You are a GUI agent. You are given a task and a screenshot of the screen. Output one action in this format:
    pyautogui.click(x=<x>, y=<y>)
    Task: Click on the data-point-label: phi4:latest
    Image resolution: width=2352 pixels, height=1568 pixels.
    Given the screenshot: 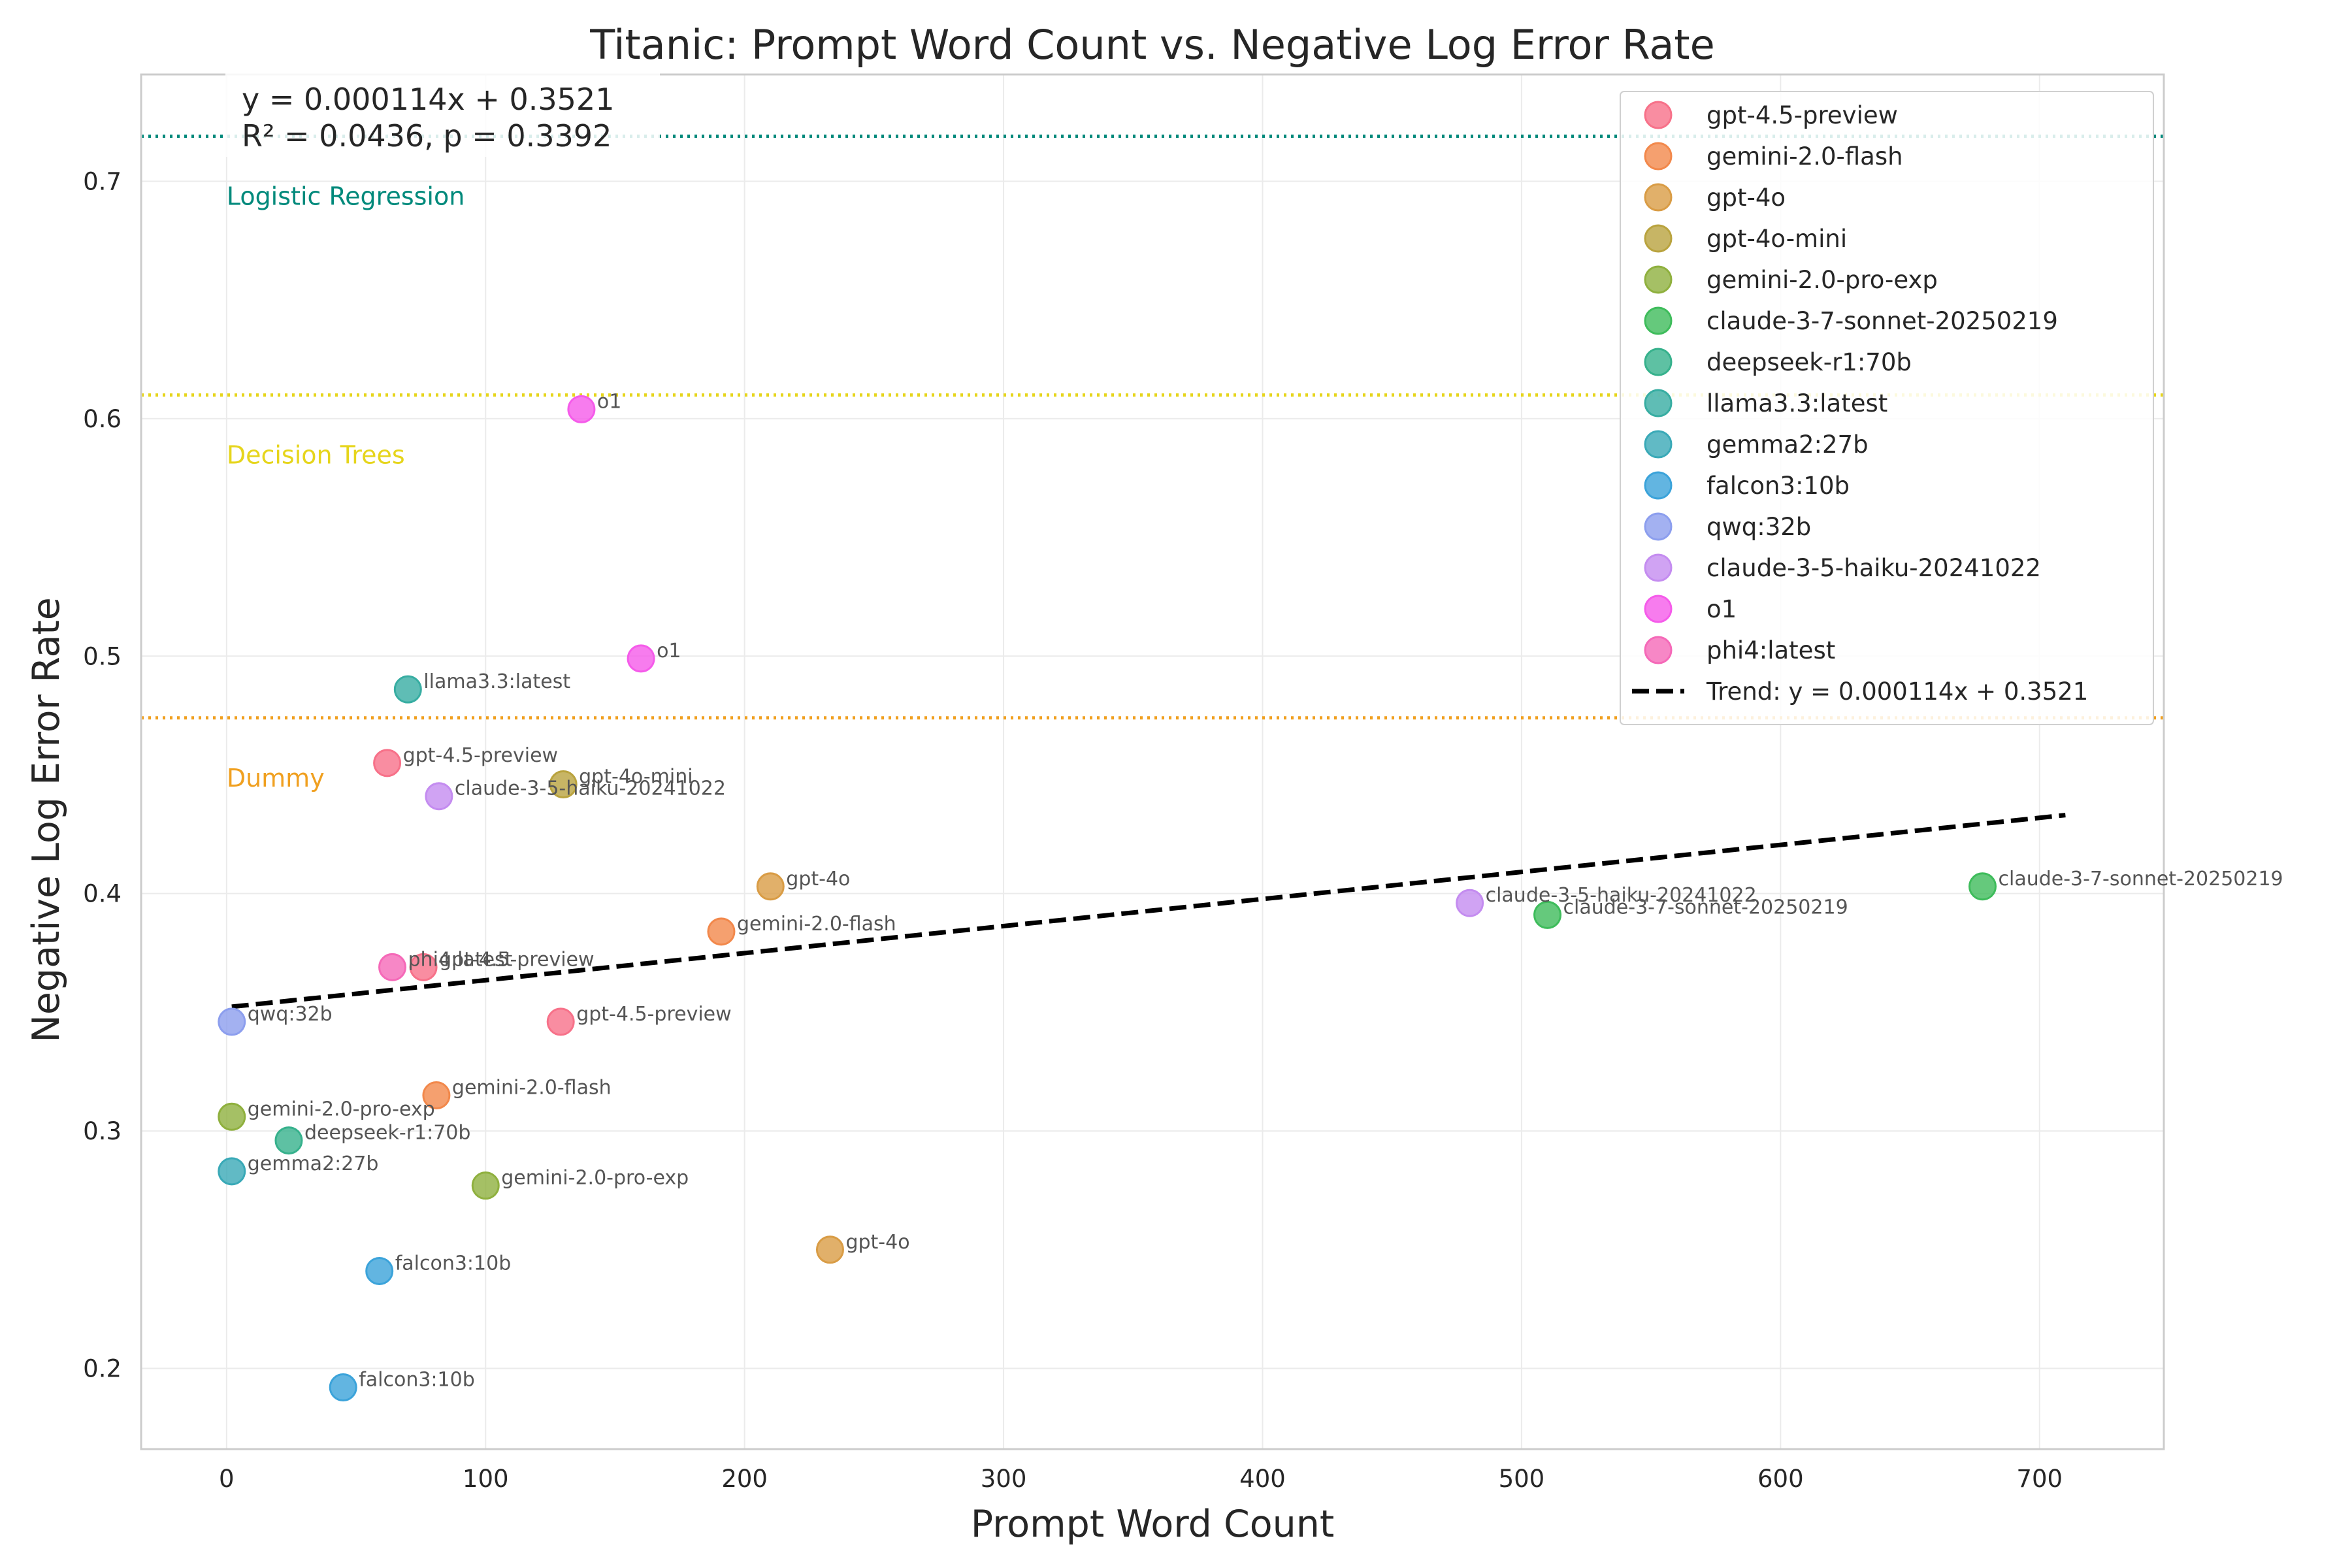 What is the action you would take?
    pyautogui.click(x=460, y=959)
    